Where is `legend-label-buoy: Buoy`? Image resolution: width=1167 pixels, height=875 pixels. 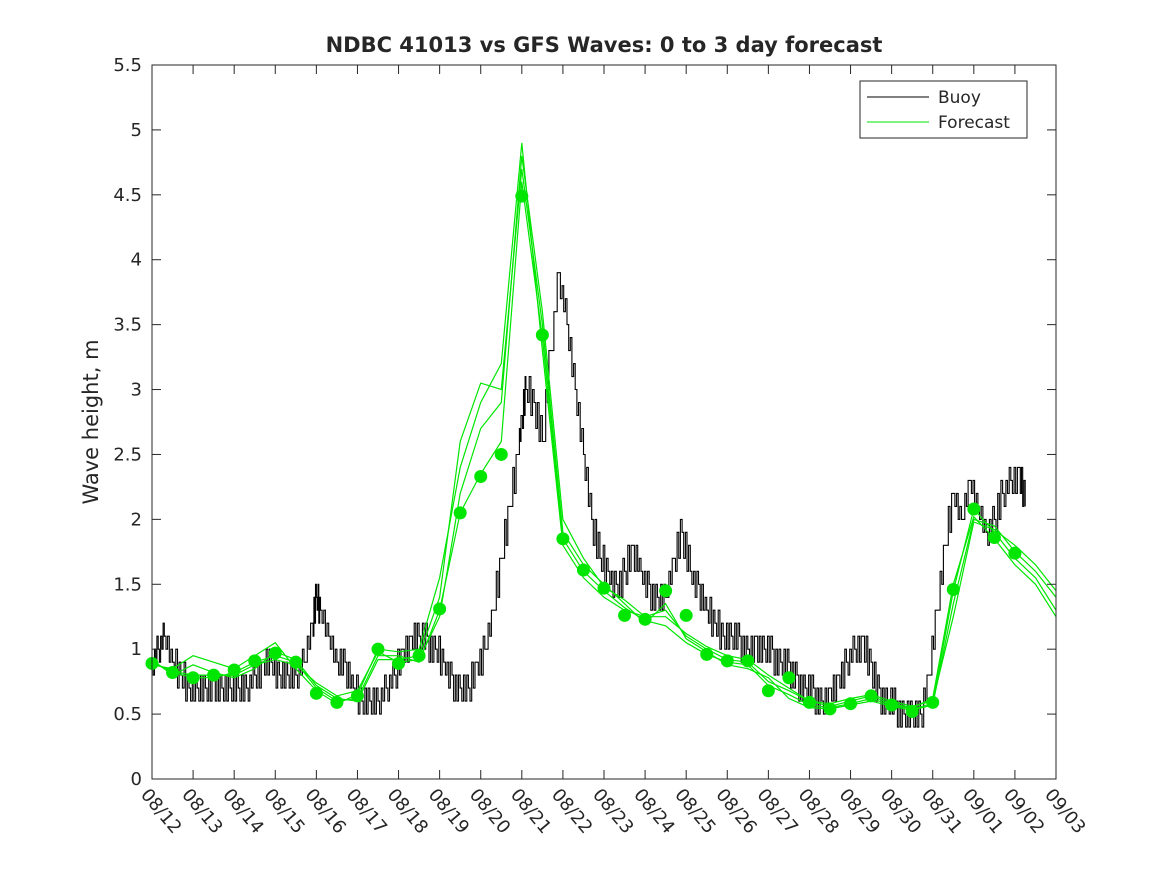
legend-label-buoy: Buoy is located at coordinates (959, 98).